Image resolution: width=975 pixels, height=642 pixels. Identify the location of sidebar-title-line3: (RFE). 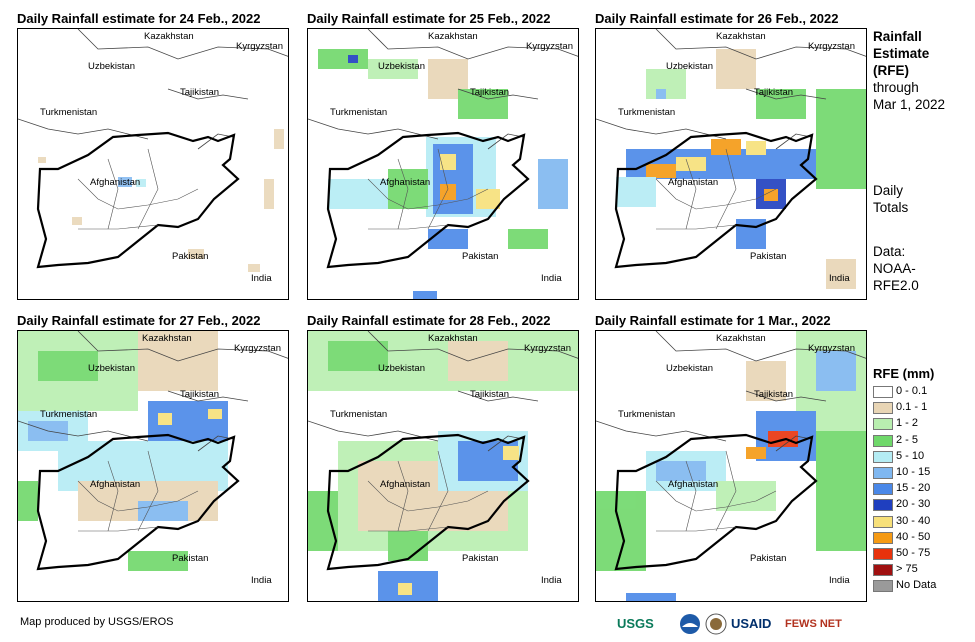
(891, 70).